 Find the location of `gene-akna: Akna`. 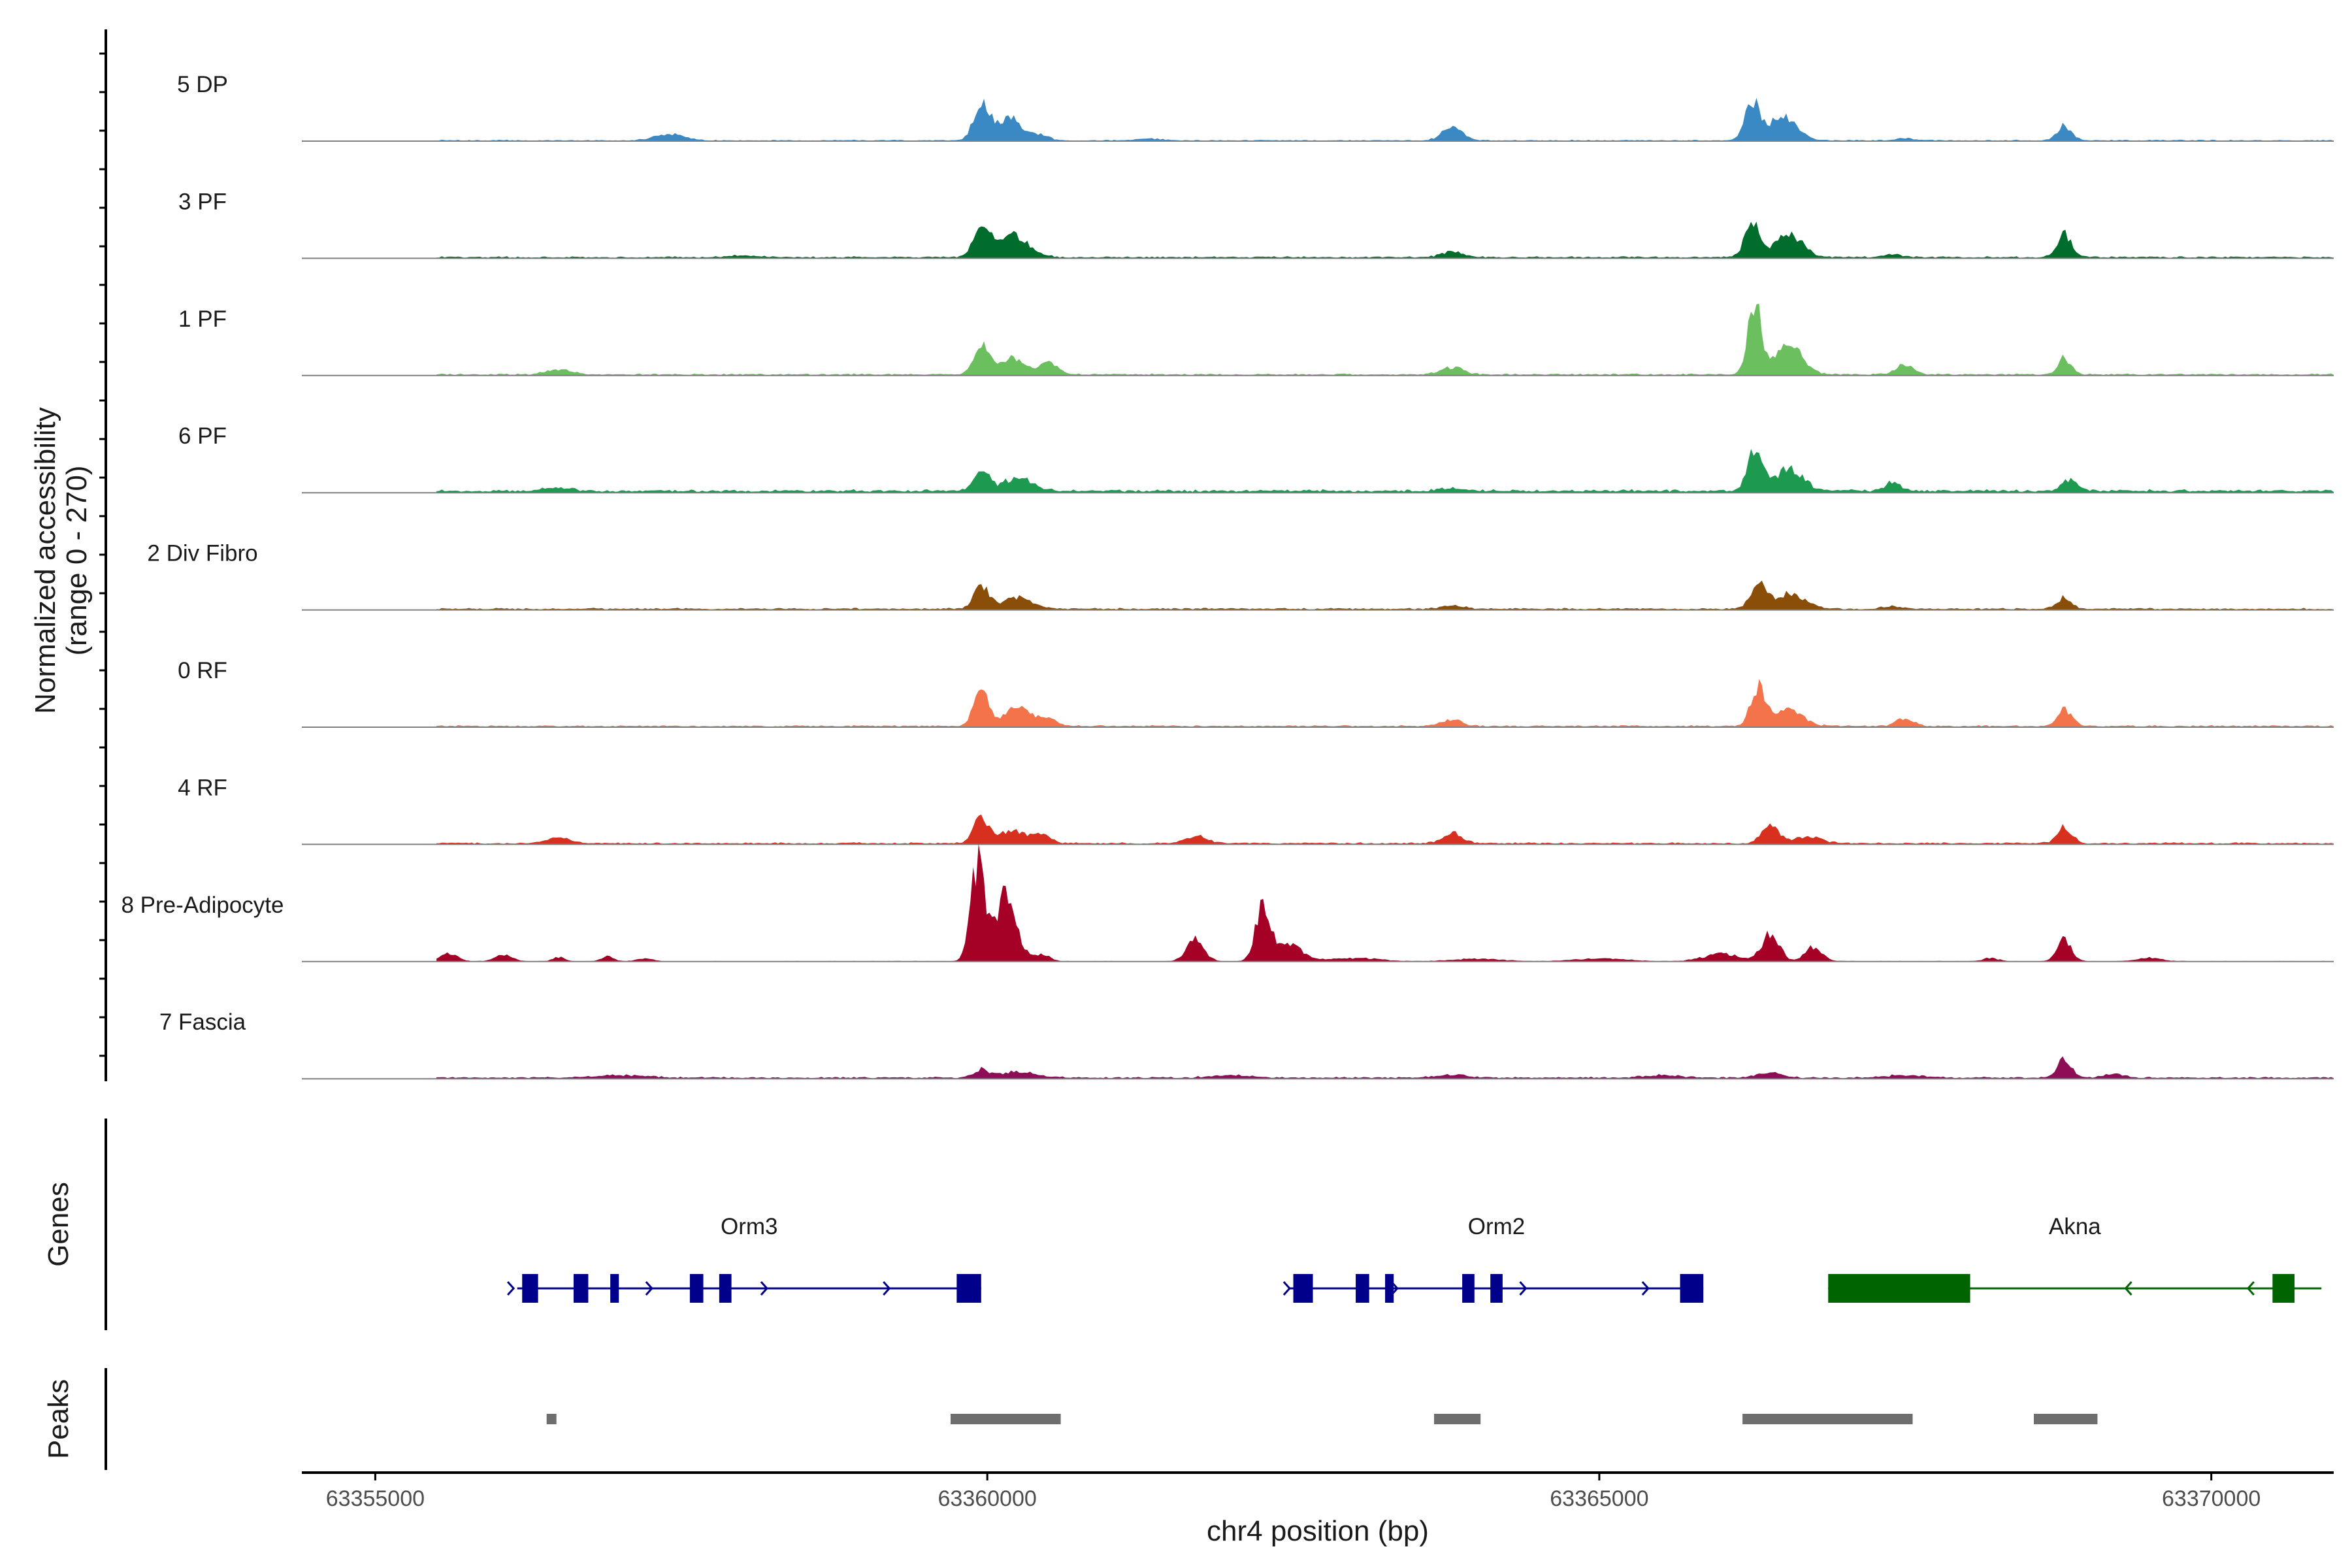

gene-akna: Akna is located at coordinates (2075, 1258).